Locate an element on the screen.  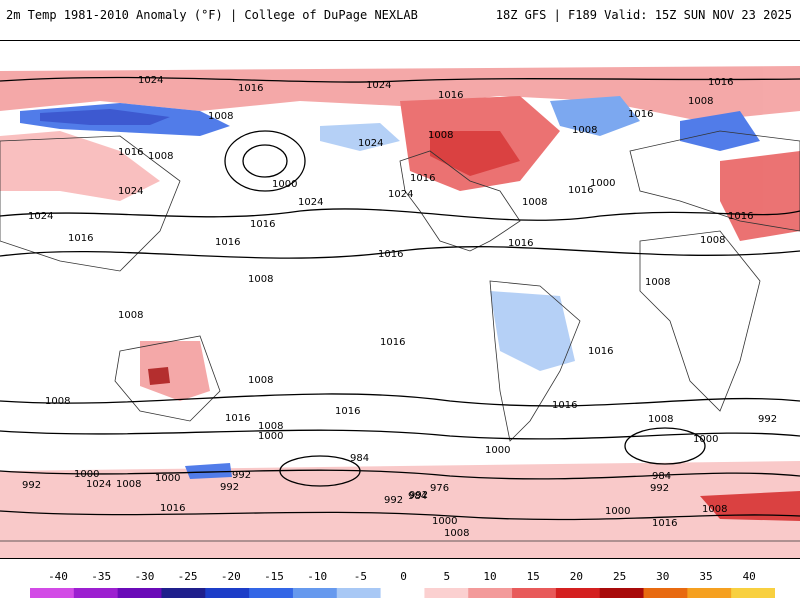
legend-tick-label: 35 is located at coordinates (706, 576).